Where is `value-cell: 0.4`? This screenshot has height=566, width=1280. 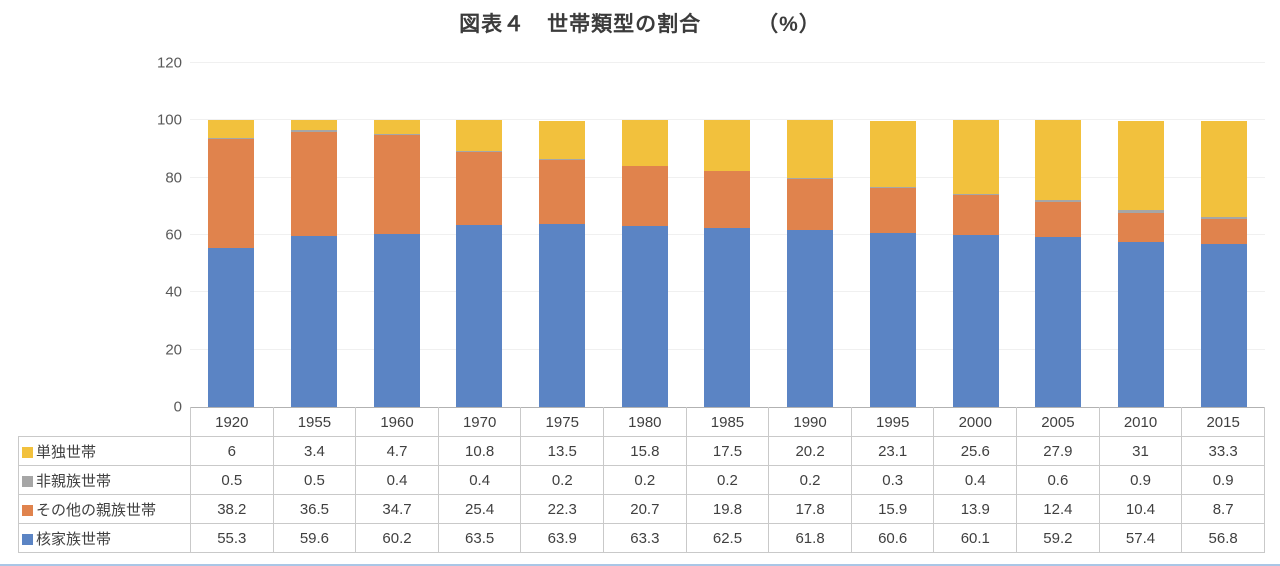
value-cell: 0.4 is located at coordinates (479, 480).